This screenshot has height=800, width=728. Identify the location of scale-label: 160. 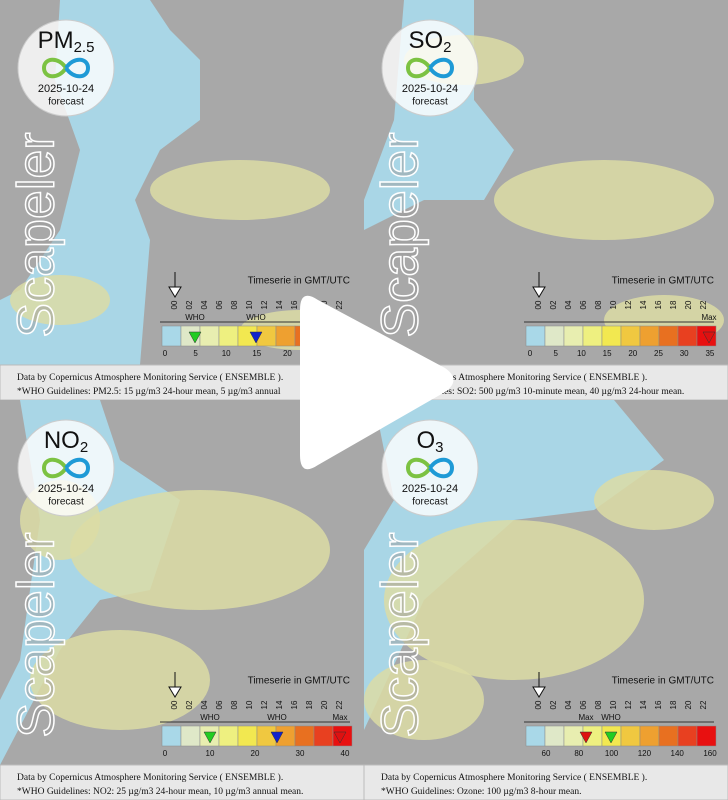
(710, 753).